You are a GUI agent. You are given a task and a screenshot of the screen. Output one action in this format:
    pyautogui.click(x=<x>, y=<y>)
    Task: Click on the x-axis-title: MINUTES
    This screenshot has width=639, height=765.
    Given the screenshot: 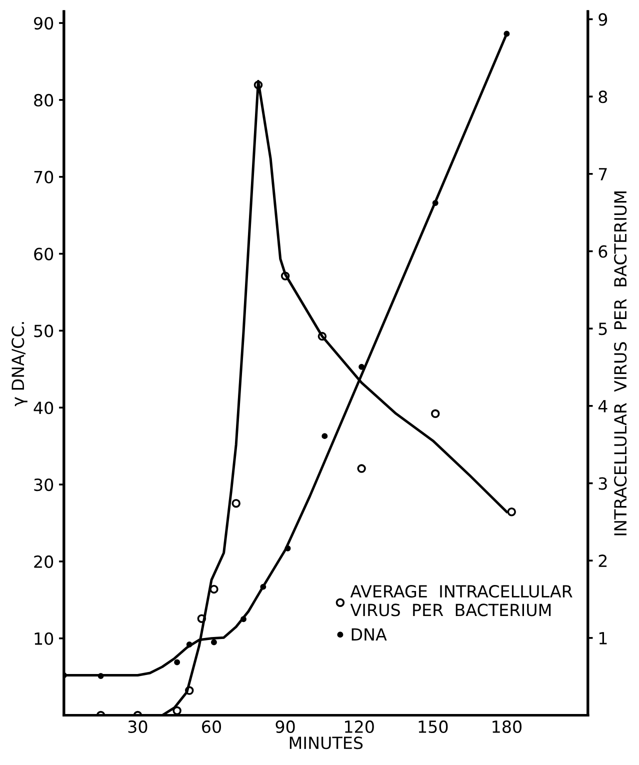 What is the action you would take?
    pyautogui.click(x=326, y=743)
    